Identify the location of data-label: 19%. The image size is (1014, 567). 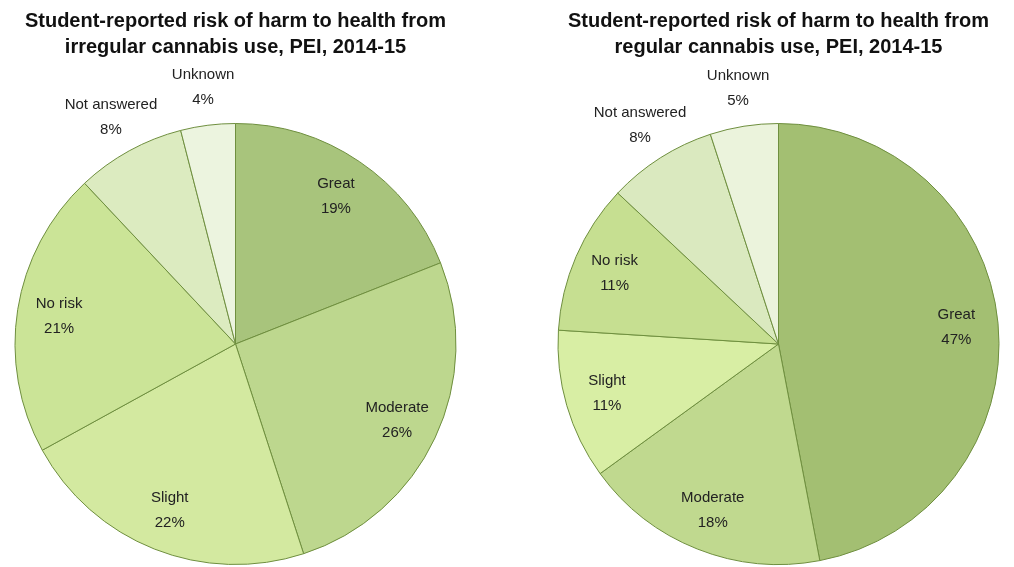
(335, 207).